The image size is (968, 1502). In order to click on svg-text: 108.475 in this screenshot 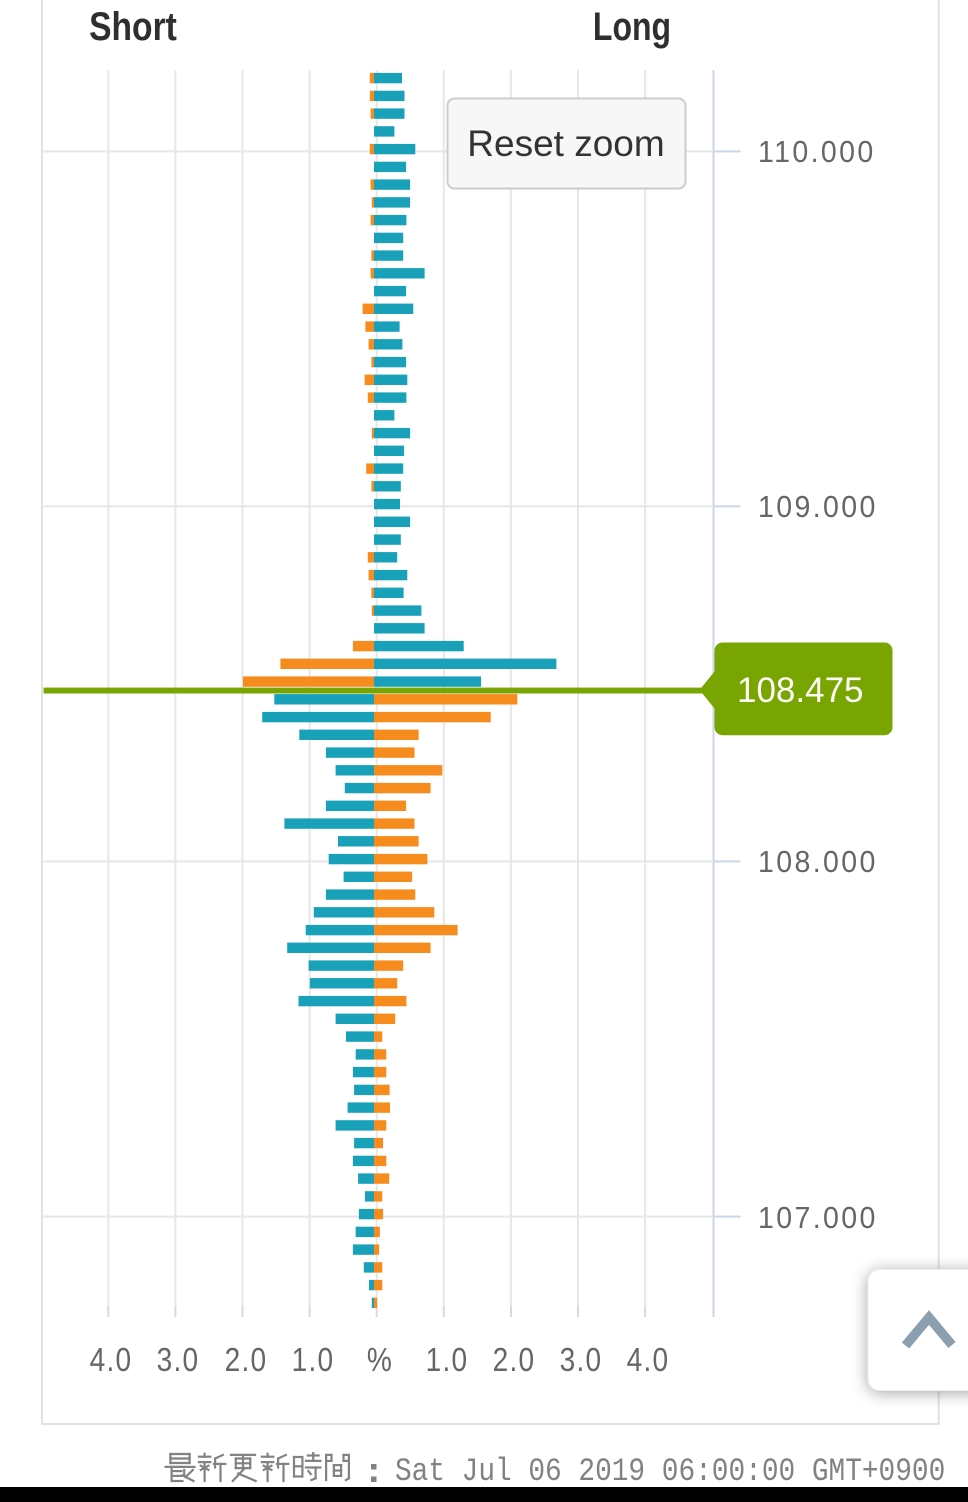, I will do `click(800, 690)`.